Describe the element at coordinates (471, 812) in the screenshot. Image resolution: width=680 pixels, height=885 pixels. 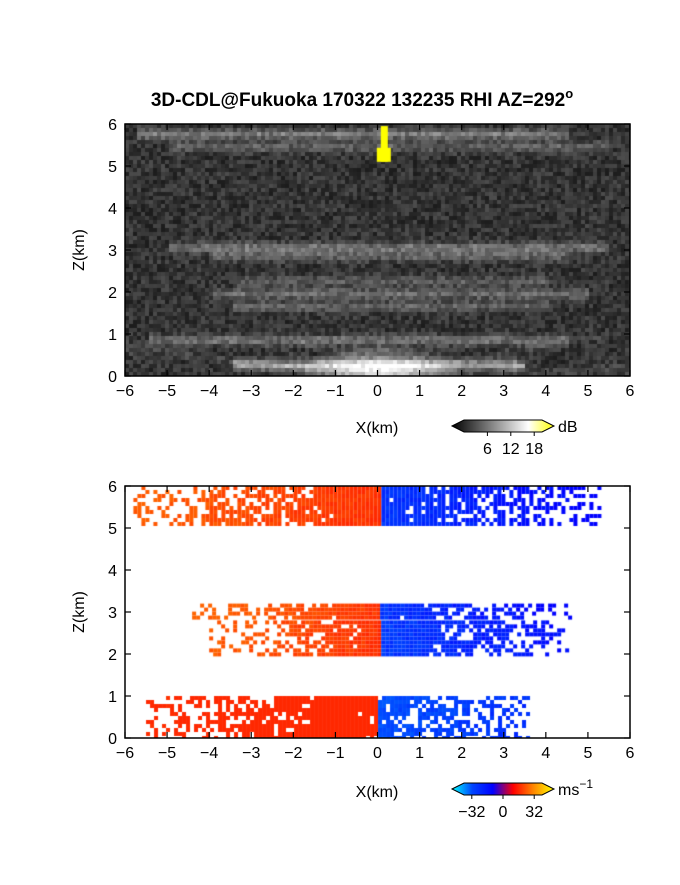
I see `colorbar-tick-label: −32` at that location.